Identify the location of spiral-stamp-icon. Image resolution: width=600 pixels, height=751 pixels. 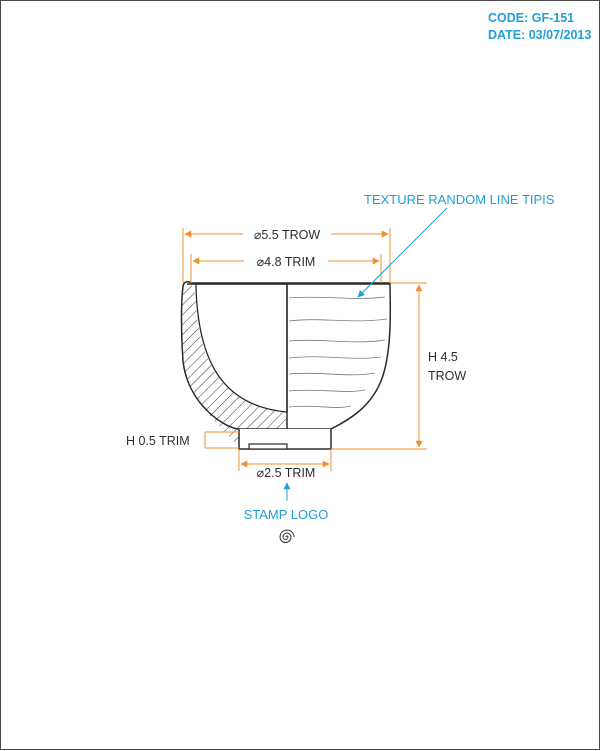
(287, 536).